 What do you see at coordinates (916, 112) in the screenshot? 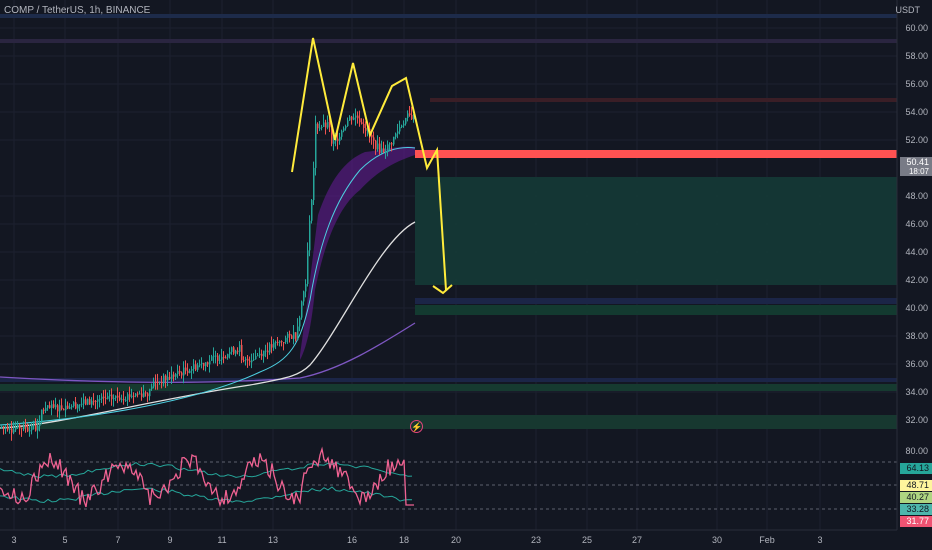
I see `price-tick: 54.00` at bounding box center [916, 112].